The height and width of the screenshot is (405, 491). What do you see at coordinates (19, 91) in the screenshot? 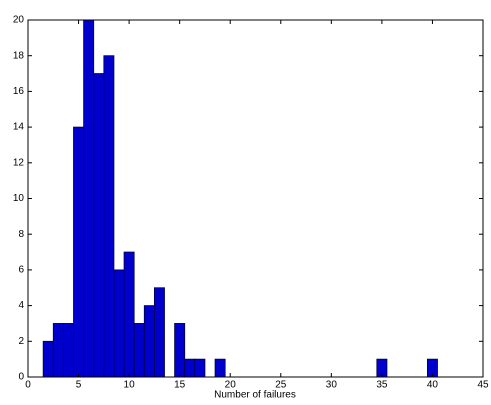
I see `y-tick-label: 16` at bounding box center [19, 91].